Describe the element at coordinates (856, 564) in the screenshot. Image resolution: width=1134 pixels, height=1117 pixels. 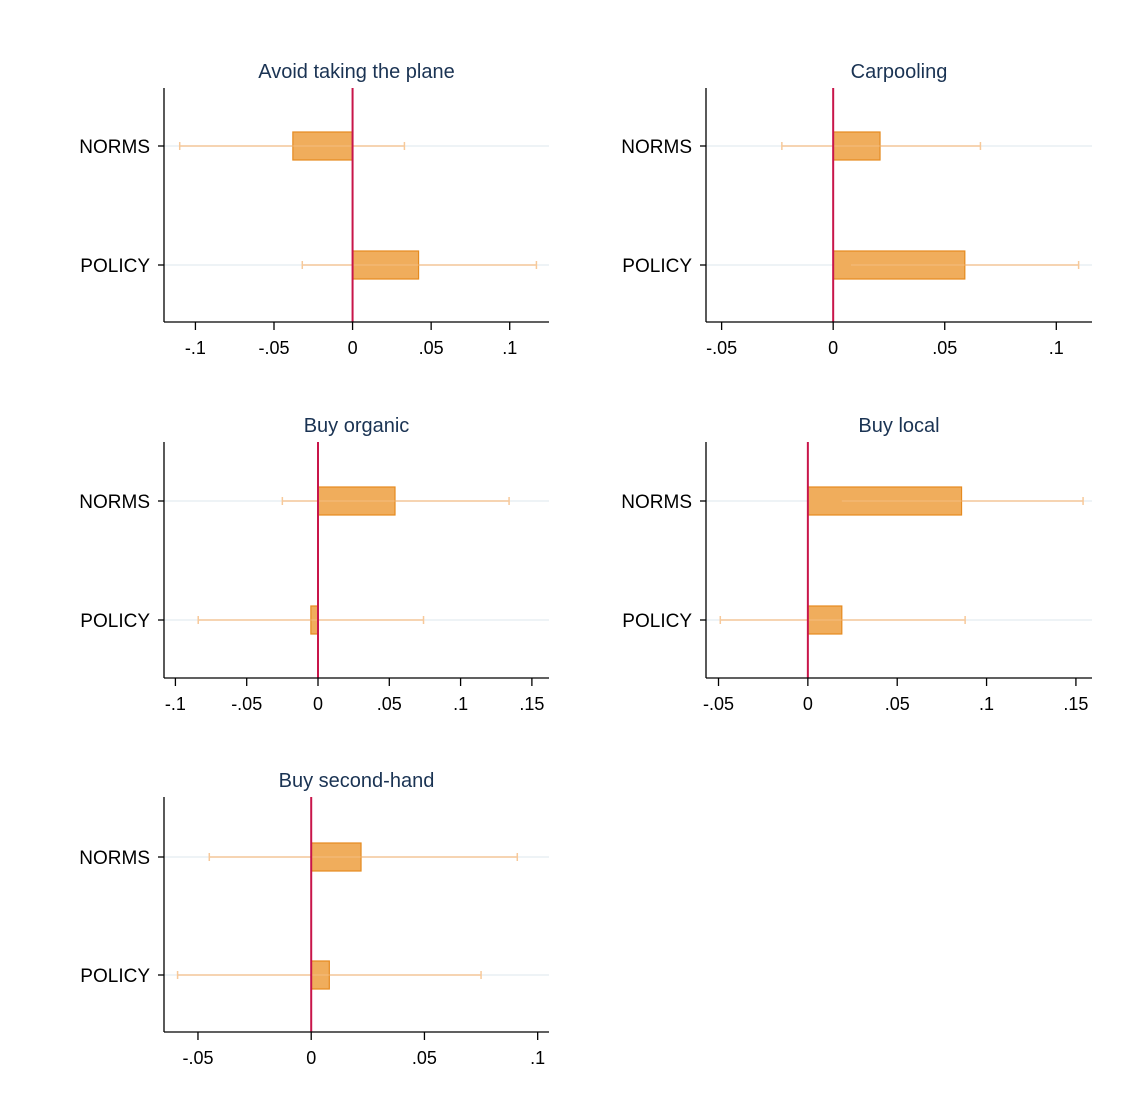
I see `chart-panel: Buy local NORMS POLICY -.05 0 .05 .1 .15` at that location.